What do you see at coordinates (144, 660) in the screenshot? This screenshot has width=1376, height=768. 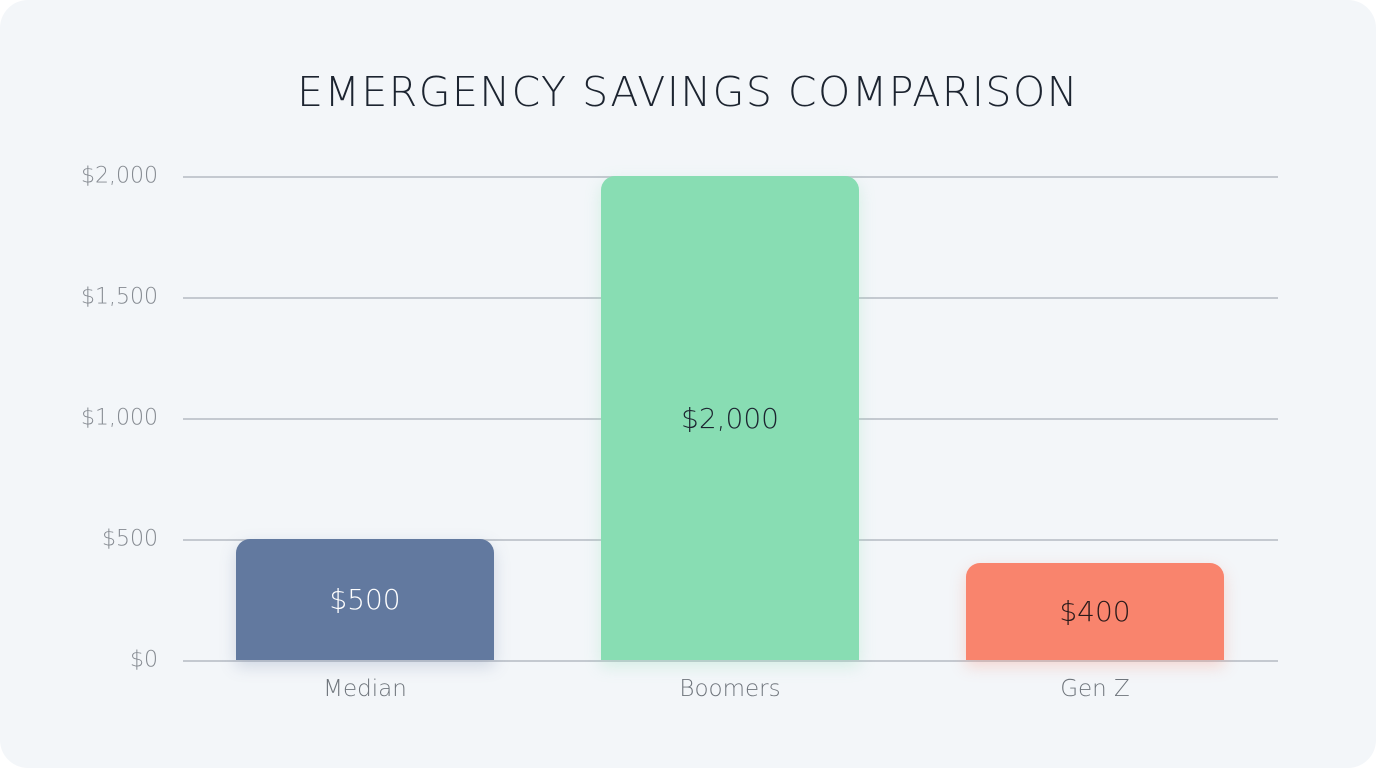 I see `y-tick-label: $0` at bounding box center [144, 660].